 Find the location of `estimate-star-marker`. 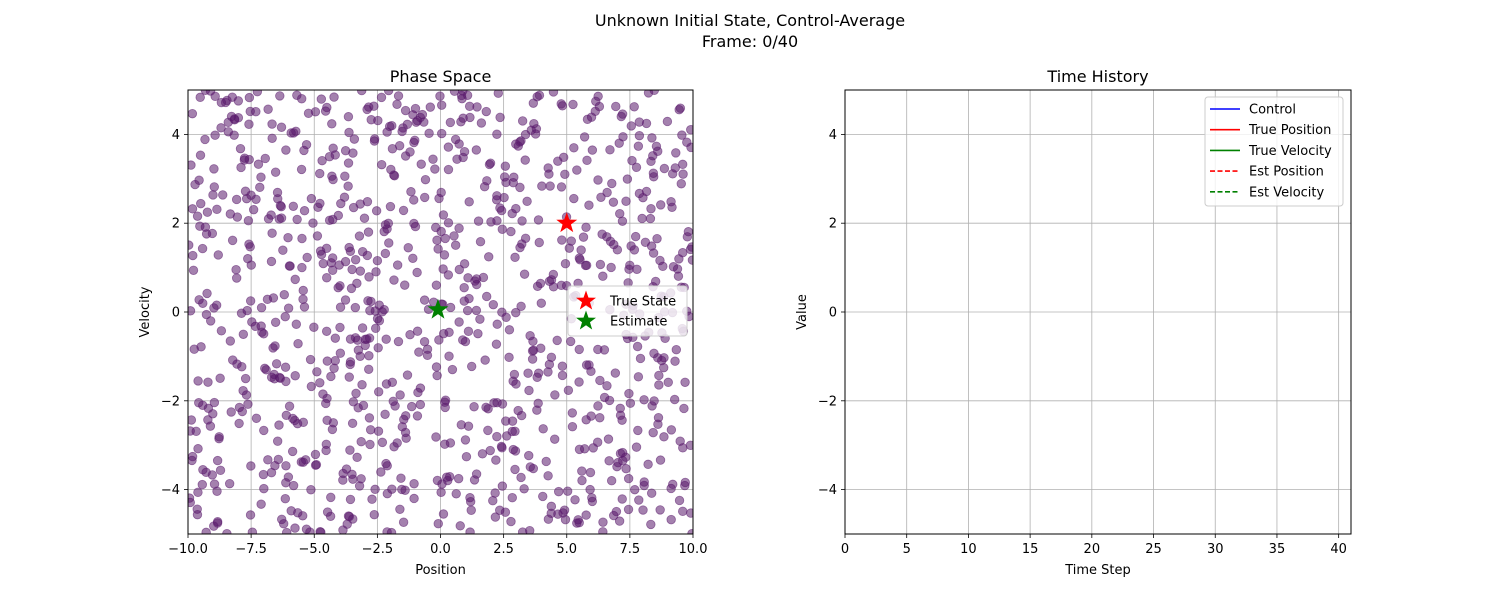

estimate-star-marker is located at coordinates (438, 308).